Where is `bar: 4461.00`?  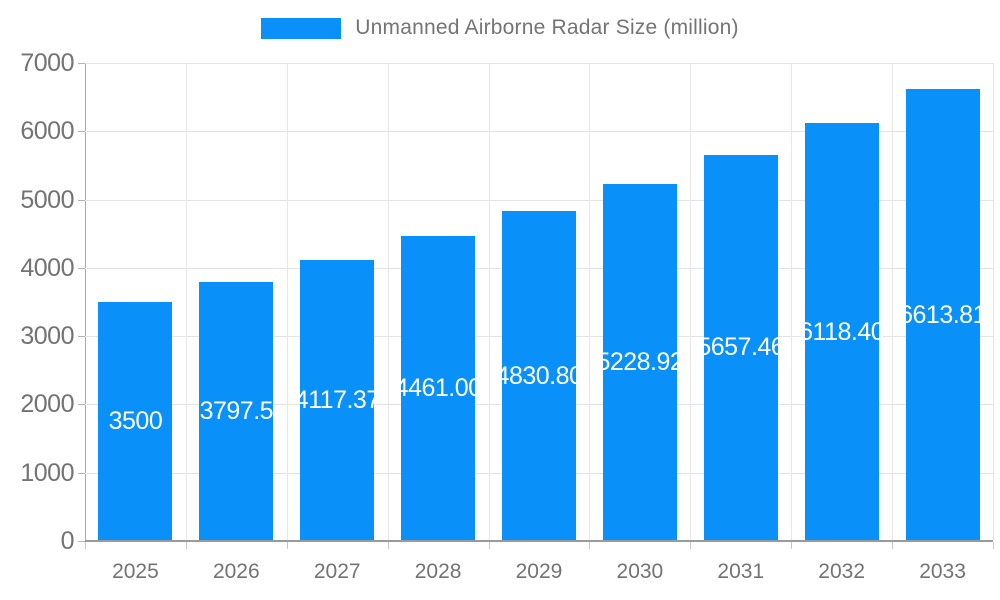
bar: 4461.00 is located at coordinates (438, 388).